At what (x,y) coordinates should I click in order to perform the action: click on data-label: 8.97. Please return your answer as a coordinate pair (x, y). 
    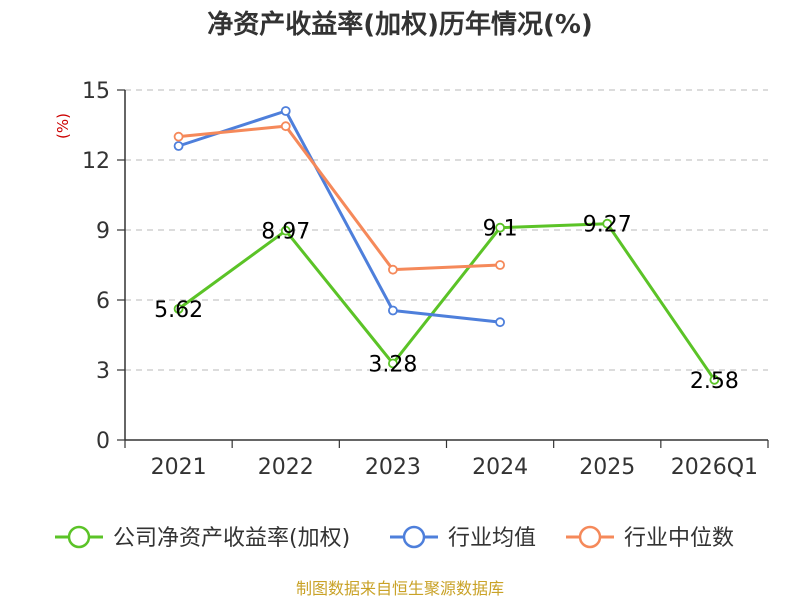
    Looking at the image, I should click on (285, 232).